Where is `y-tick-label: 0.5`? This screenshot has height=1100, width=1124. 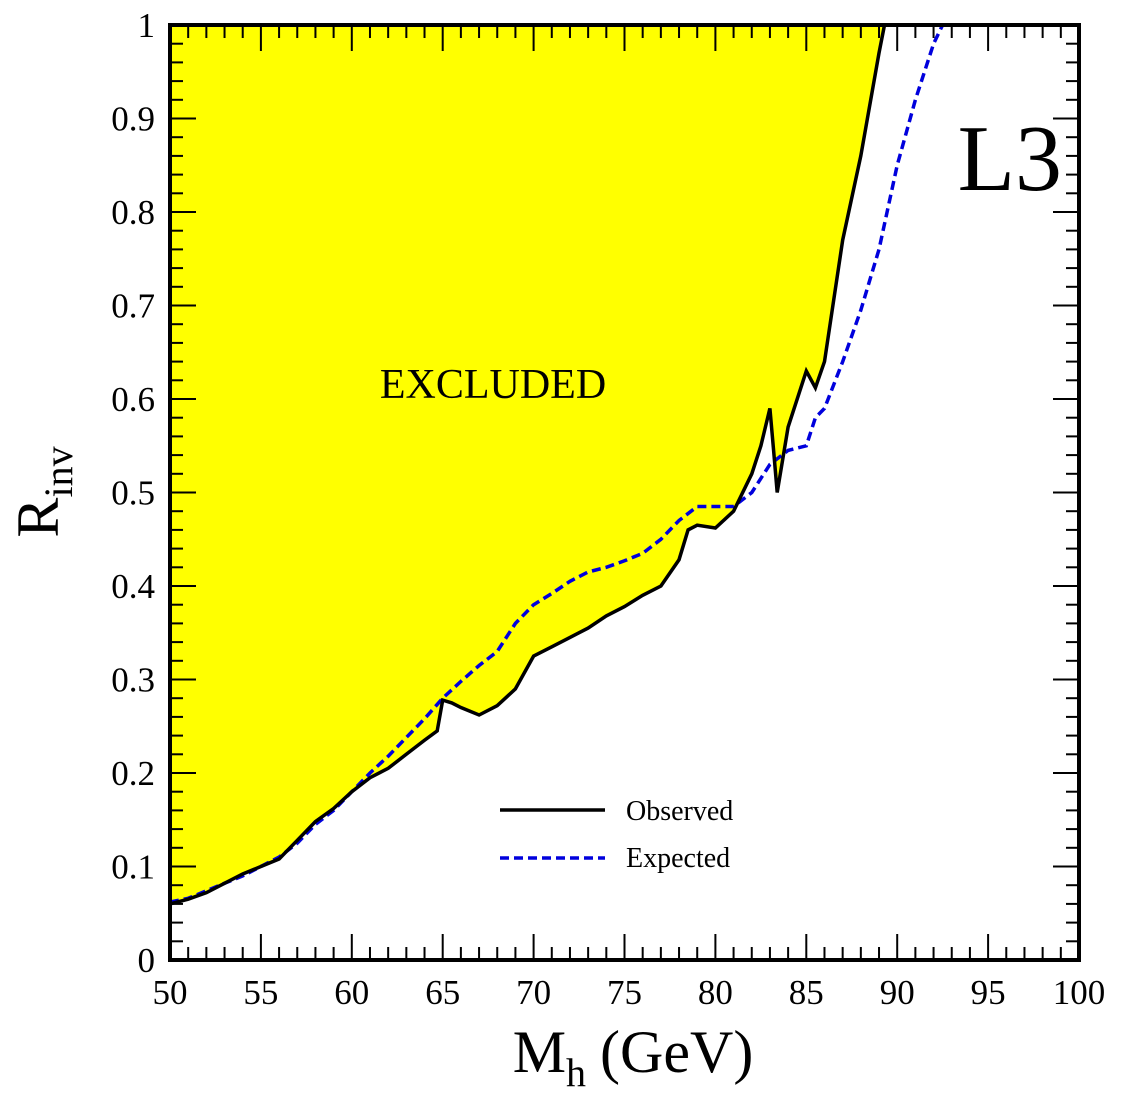
y-tick-label: 0.5 is located at coordinates (133, 493).